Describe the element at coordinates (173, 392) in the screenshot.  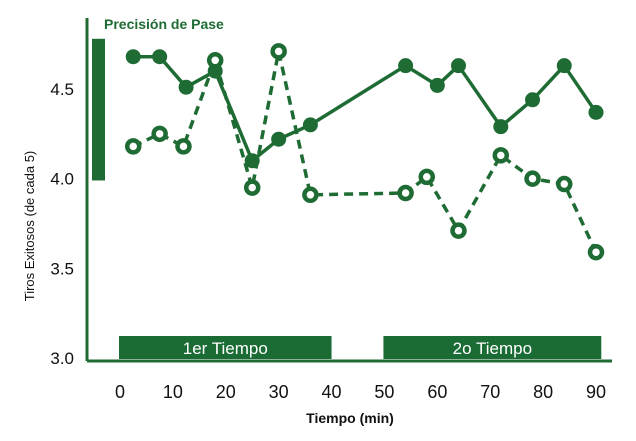
I see `x-tick-label: 10` at that location.